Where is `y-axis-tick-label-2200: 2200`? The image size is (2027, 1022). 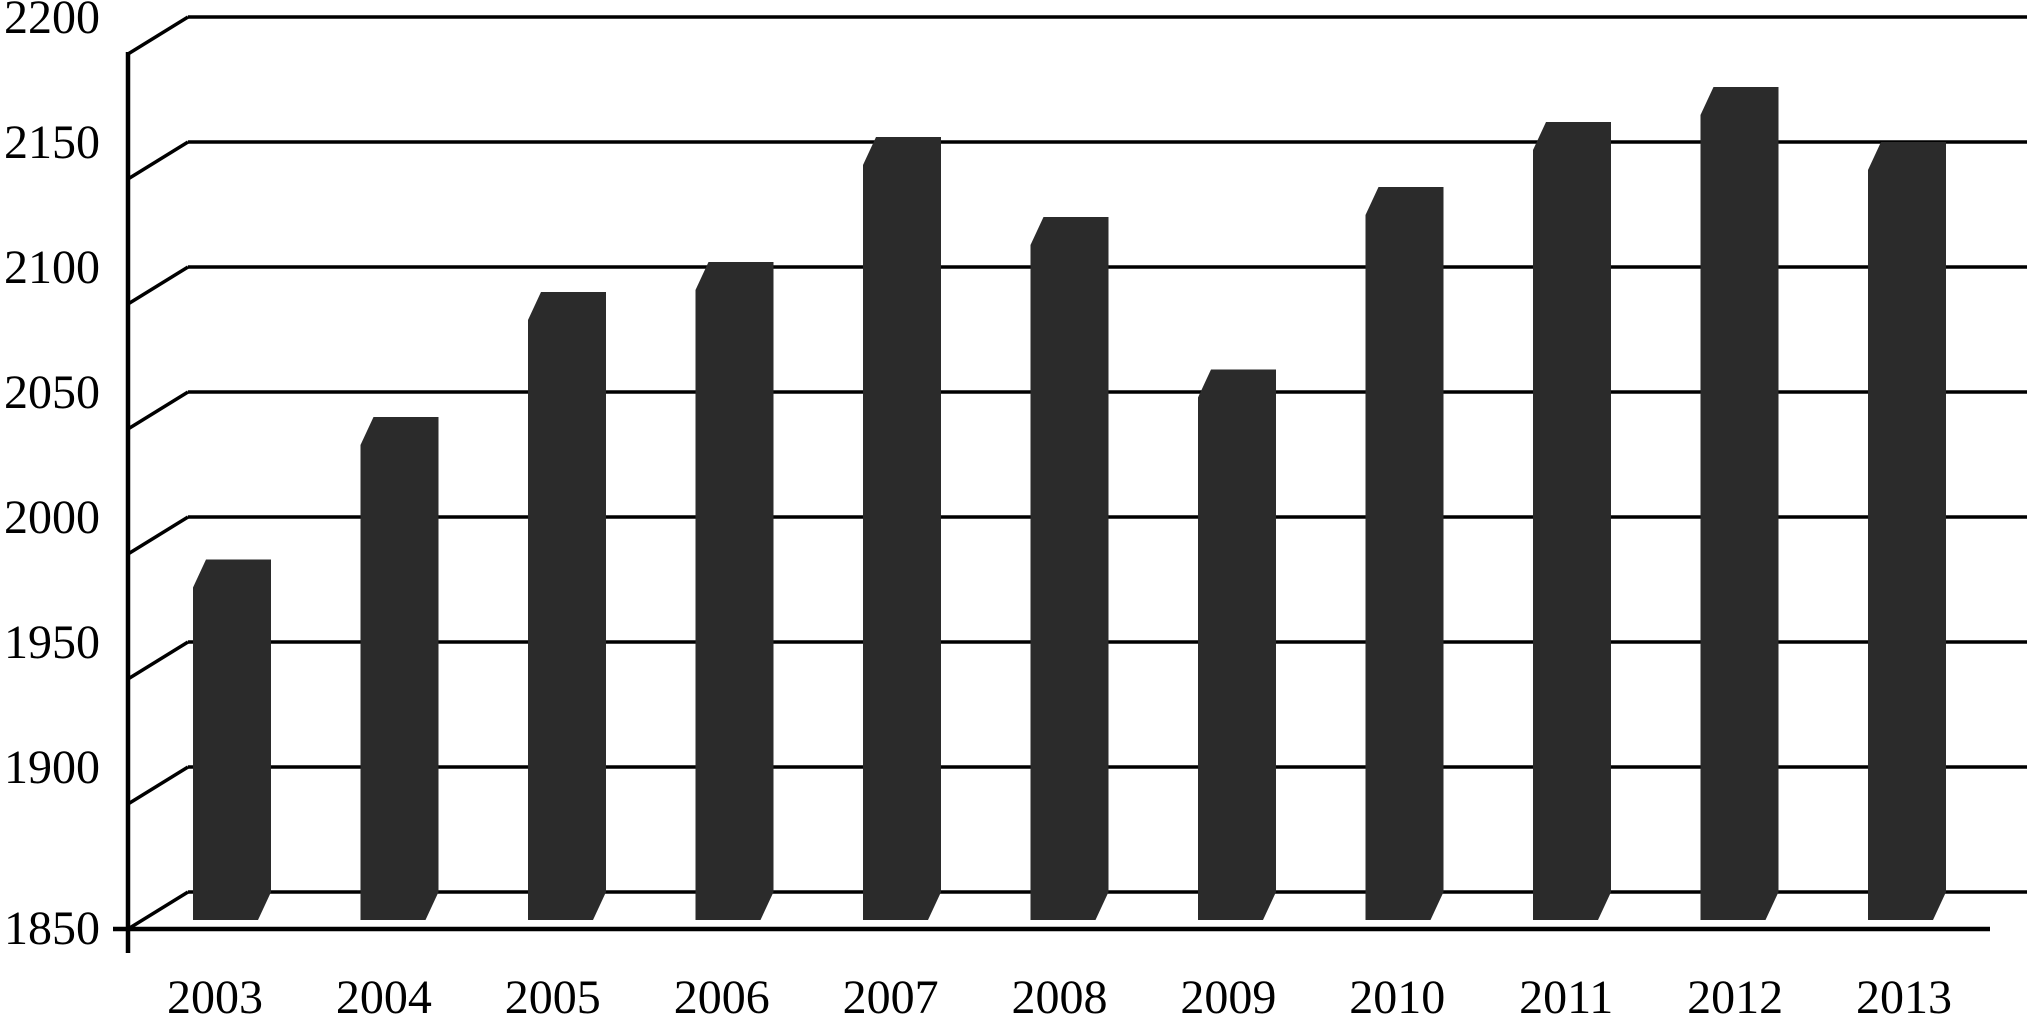
y-axis-tick-label-2200: 2200 is located at coordinates (52, 22).